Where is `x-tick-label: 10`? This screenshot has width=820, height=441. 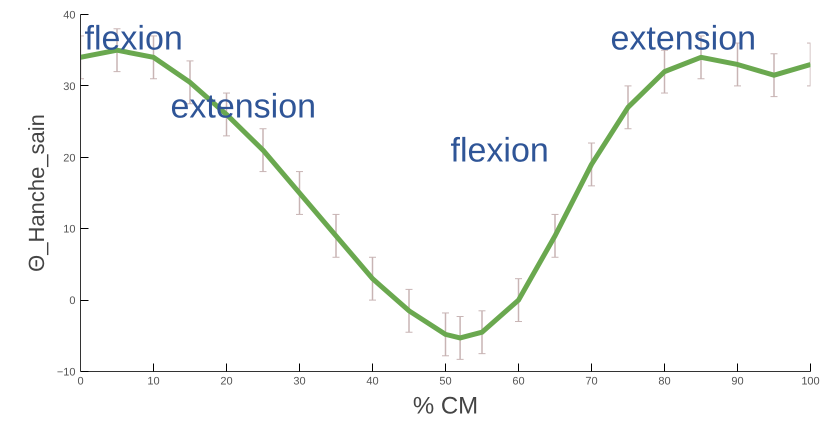 x-tick-label: 10 is located at coordinates (153, 382).